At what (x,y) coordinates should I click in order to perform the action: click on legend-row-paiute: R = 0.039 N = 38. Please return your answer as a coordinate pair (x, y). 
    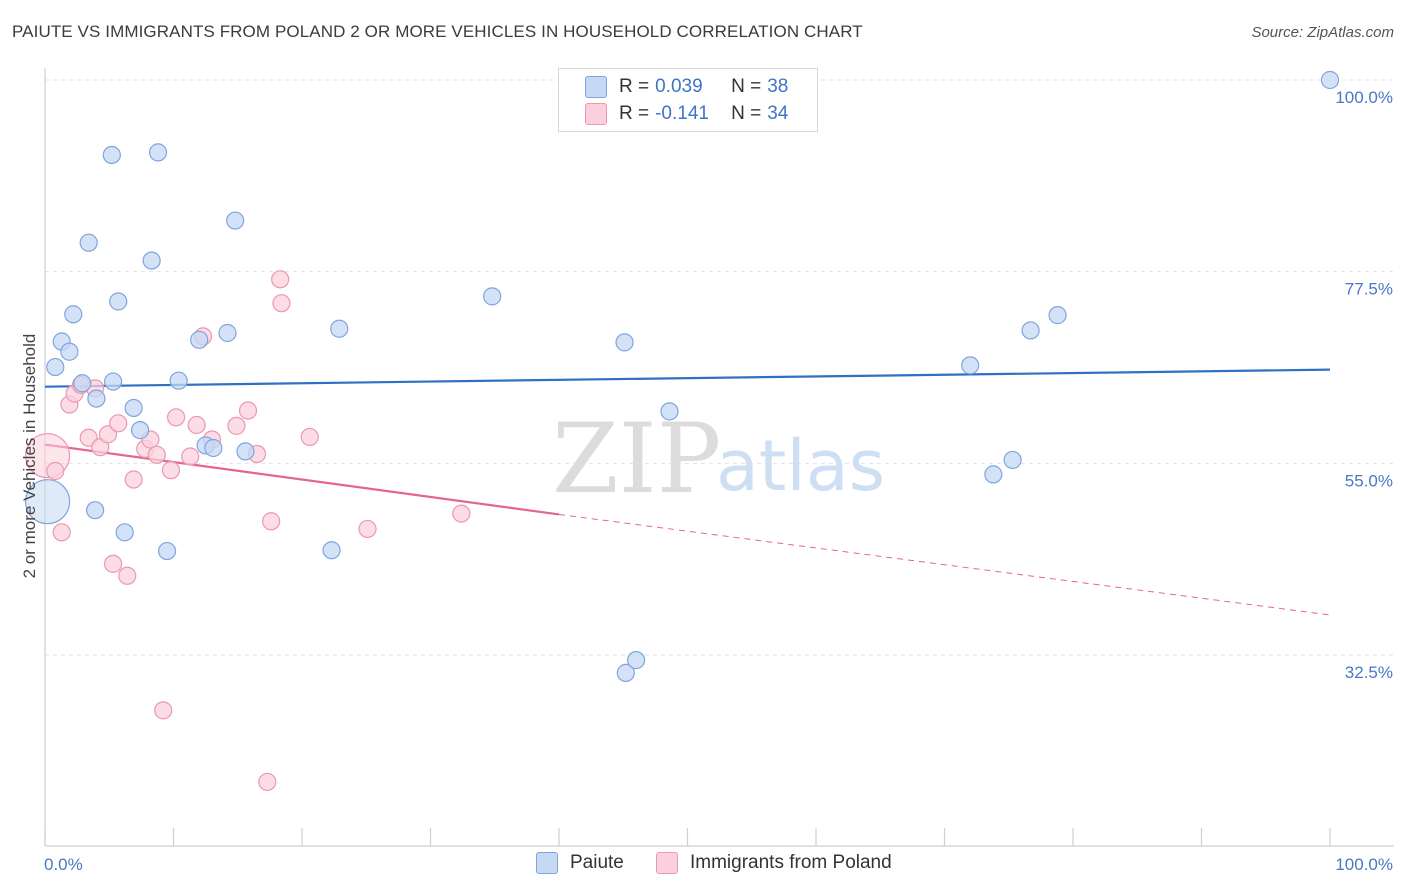
    Looking at the image, I should click on (687, 87).